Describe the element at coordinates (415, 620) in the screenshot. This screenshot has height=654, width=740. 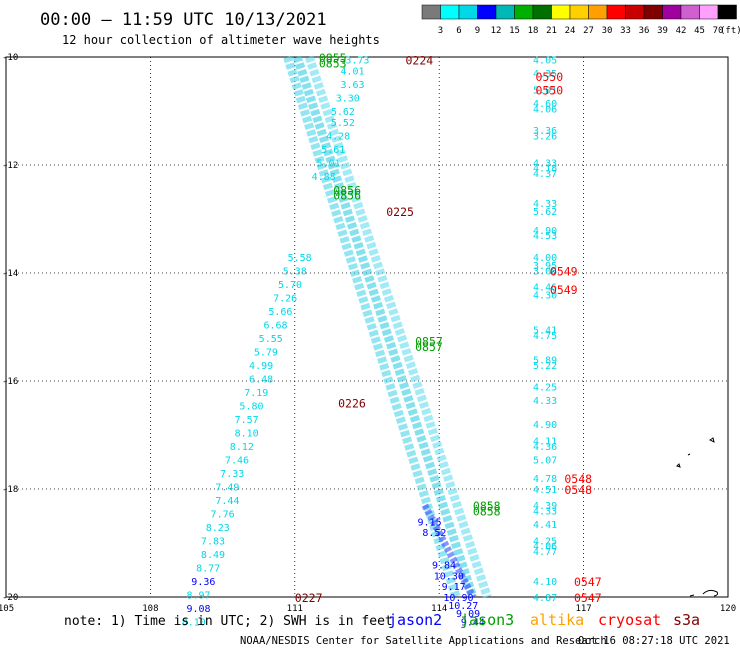
I see `legend-item-jason2: jason2` at that location.